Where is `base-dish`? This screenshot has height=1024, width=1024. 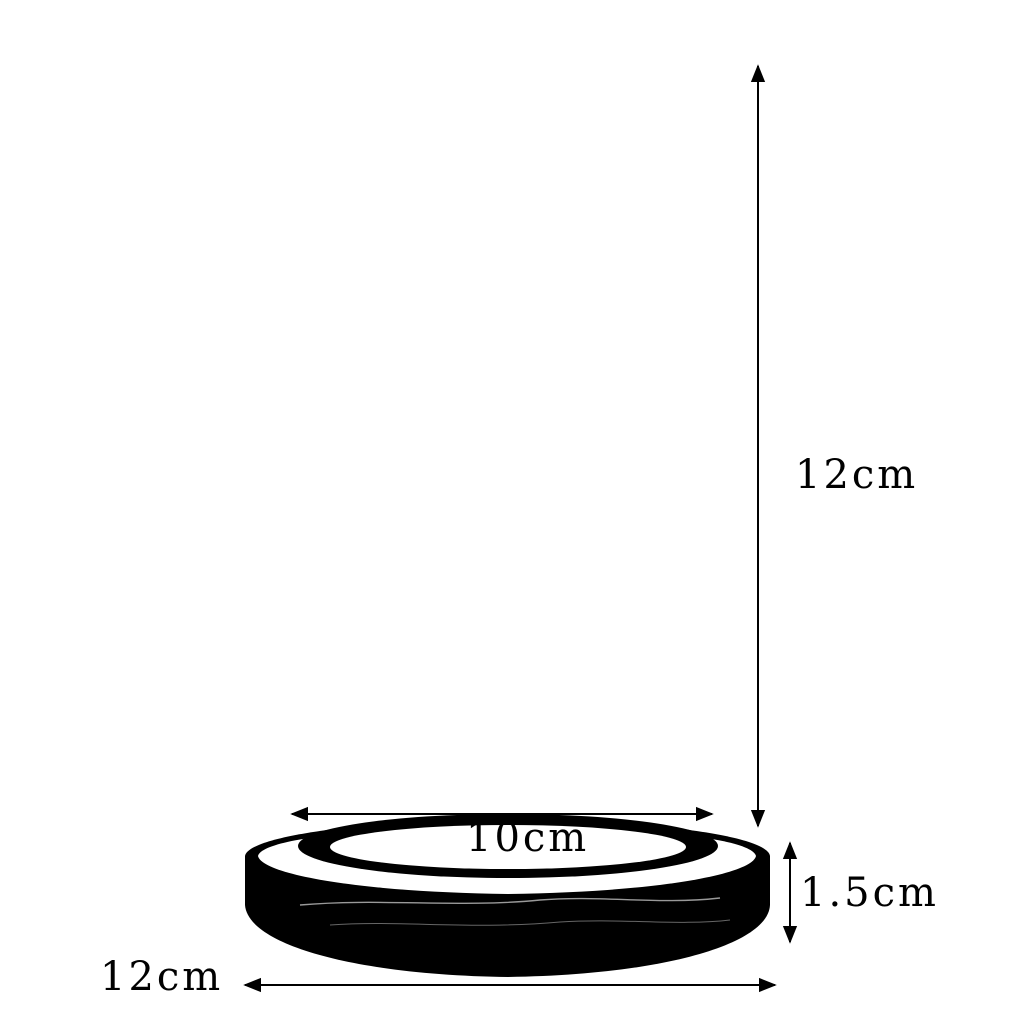
base-dish is located at coordinates (507, 895).